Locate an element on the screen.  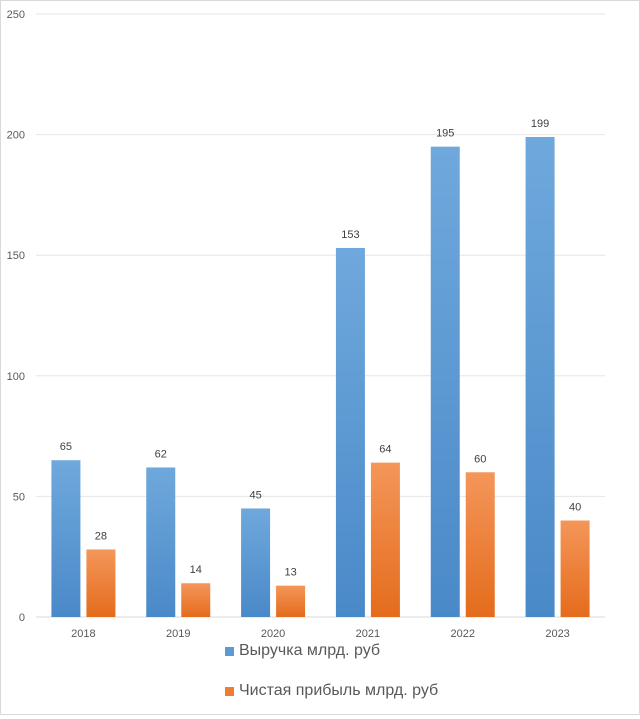
legend-swatch-net-profit is located at coordinates (229, 691).